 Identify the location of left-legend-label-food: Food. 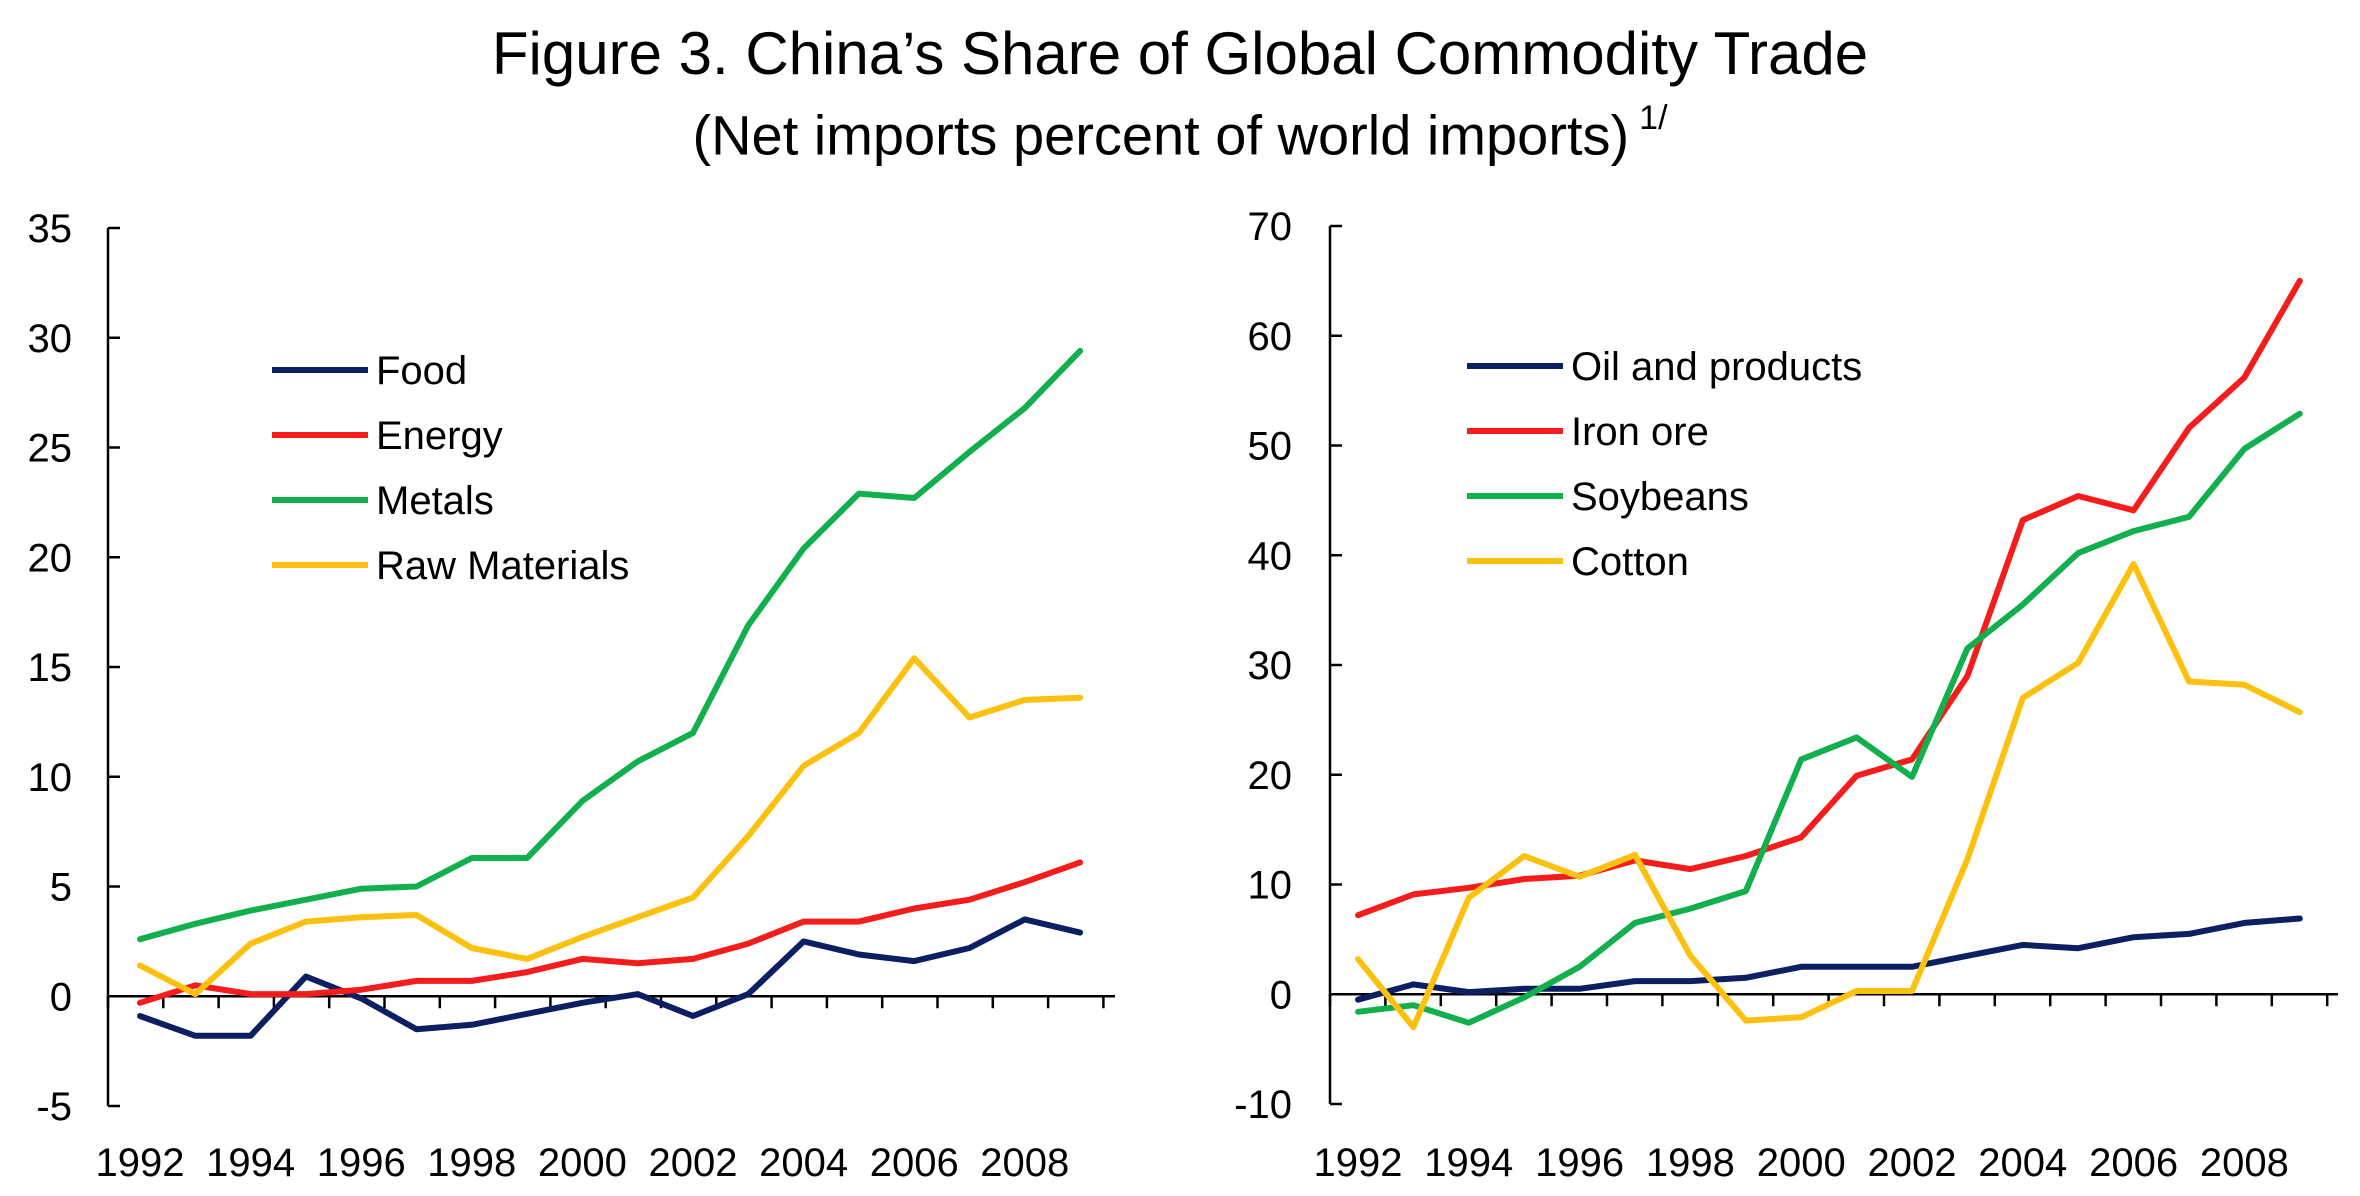
(421, 371).